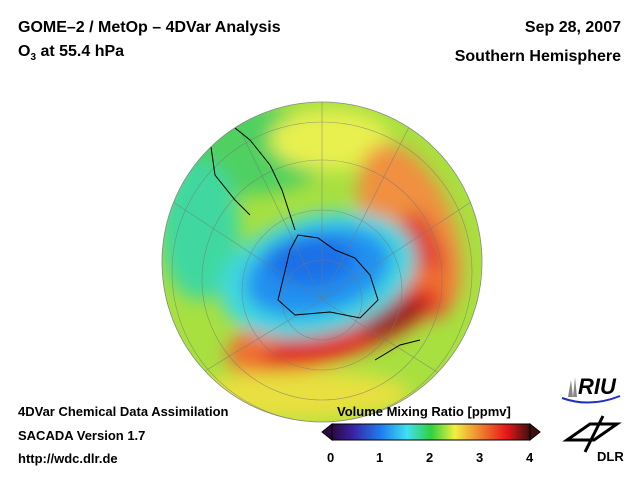 The height and width of the screenshot is (480, 640). What do you see at coordinates (424, 411) in the screenshot?
I see `colorbar-title: Volume Mixing Ratio [ppmv]` at bounding box center [424, 411].